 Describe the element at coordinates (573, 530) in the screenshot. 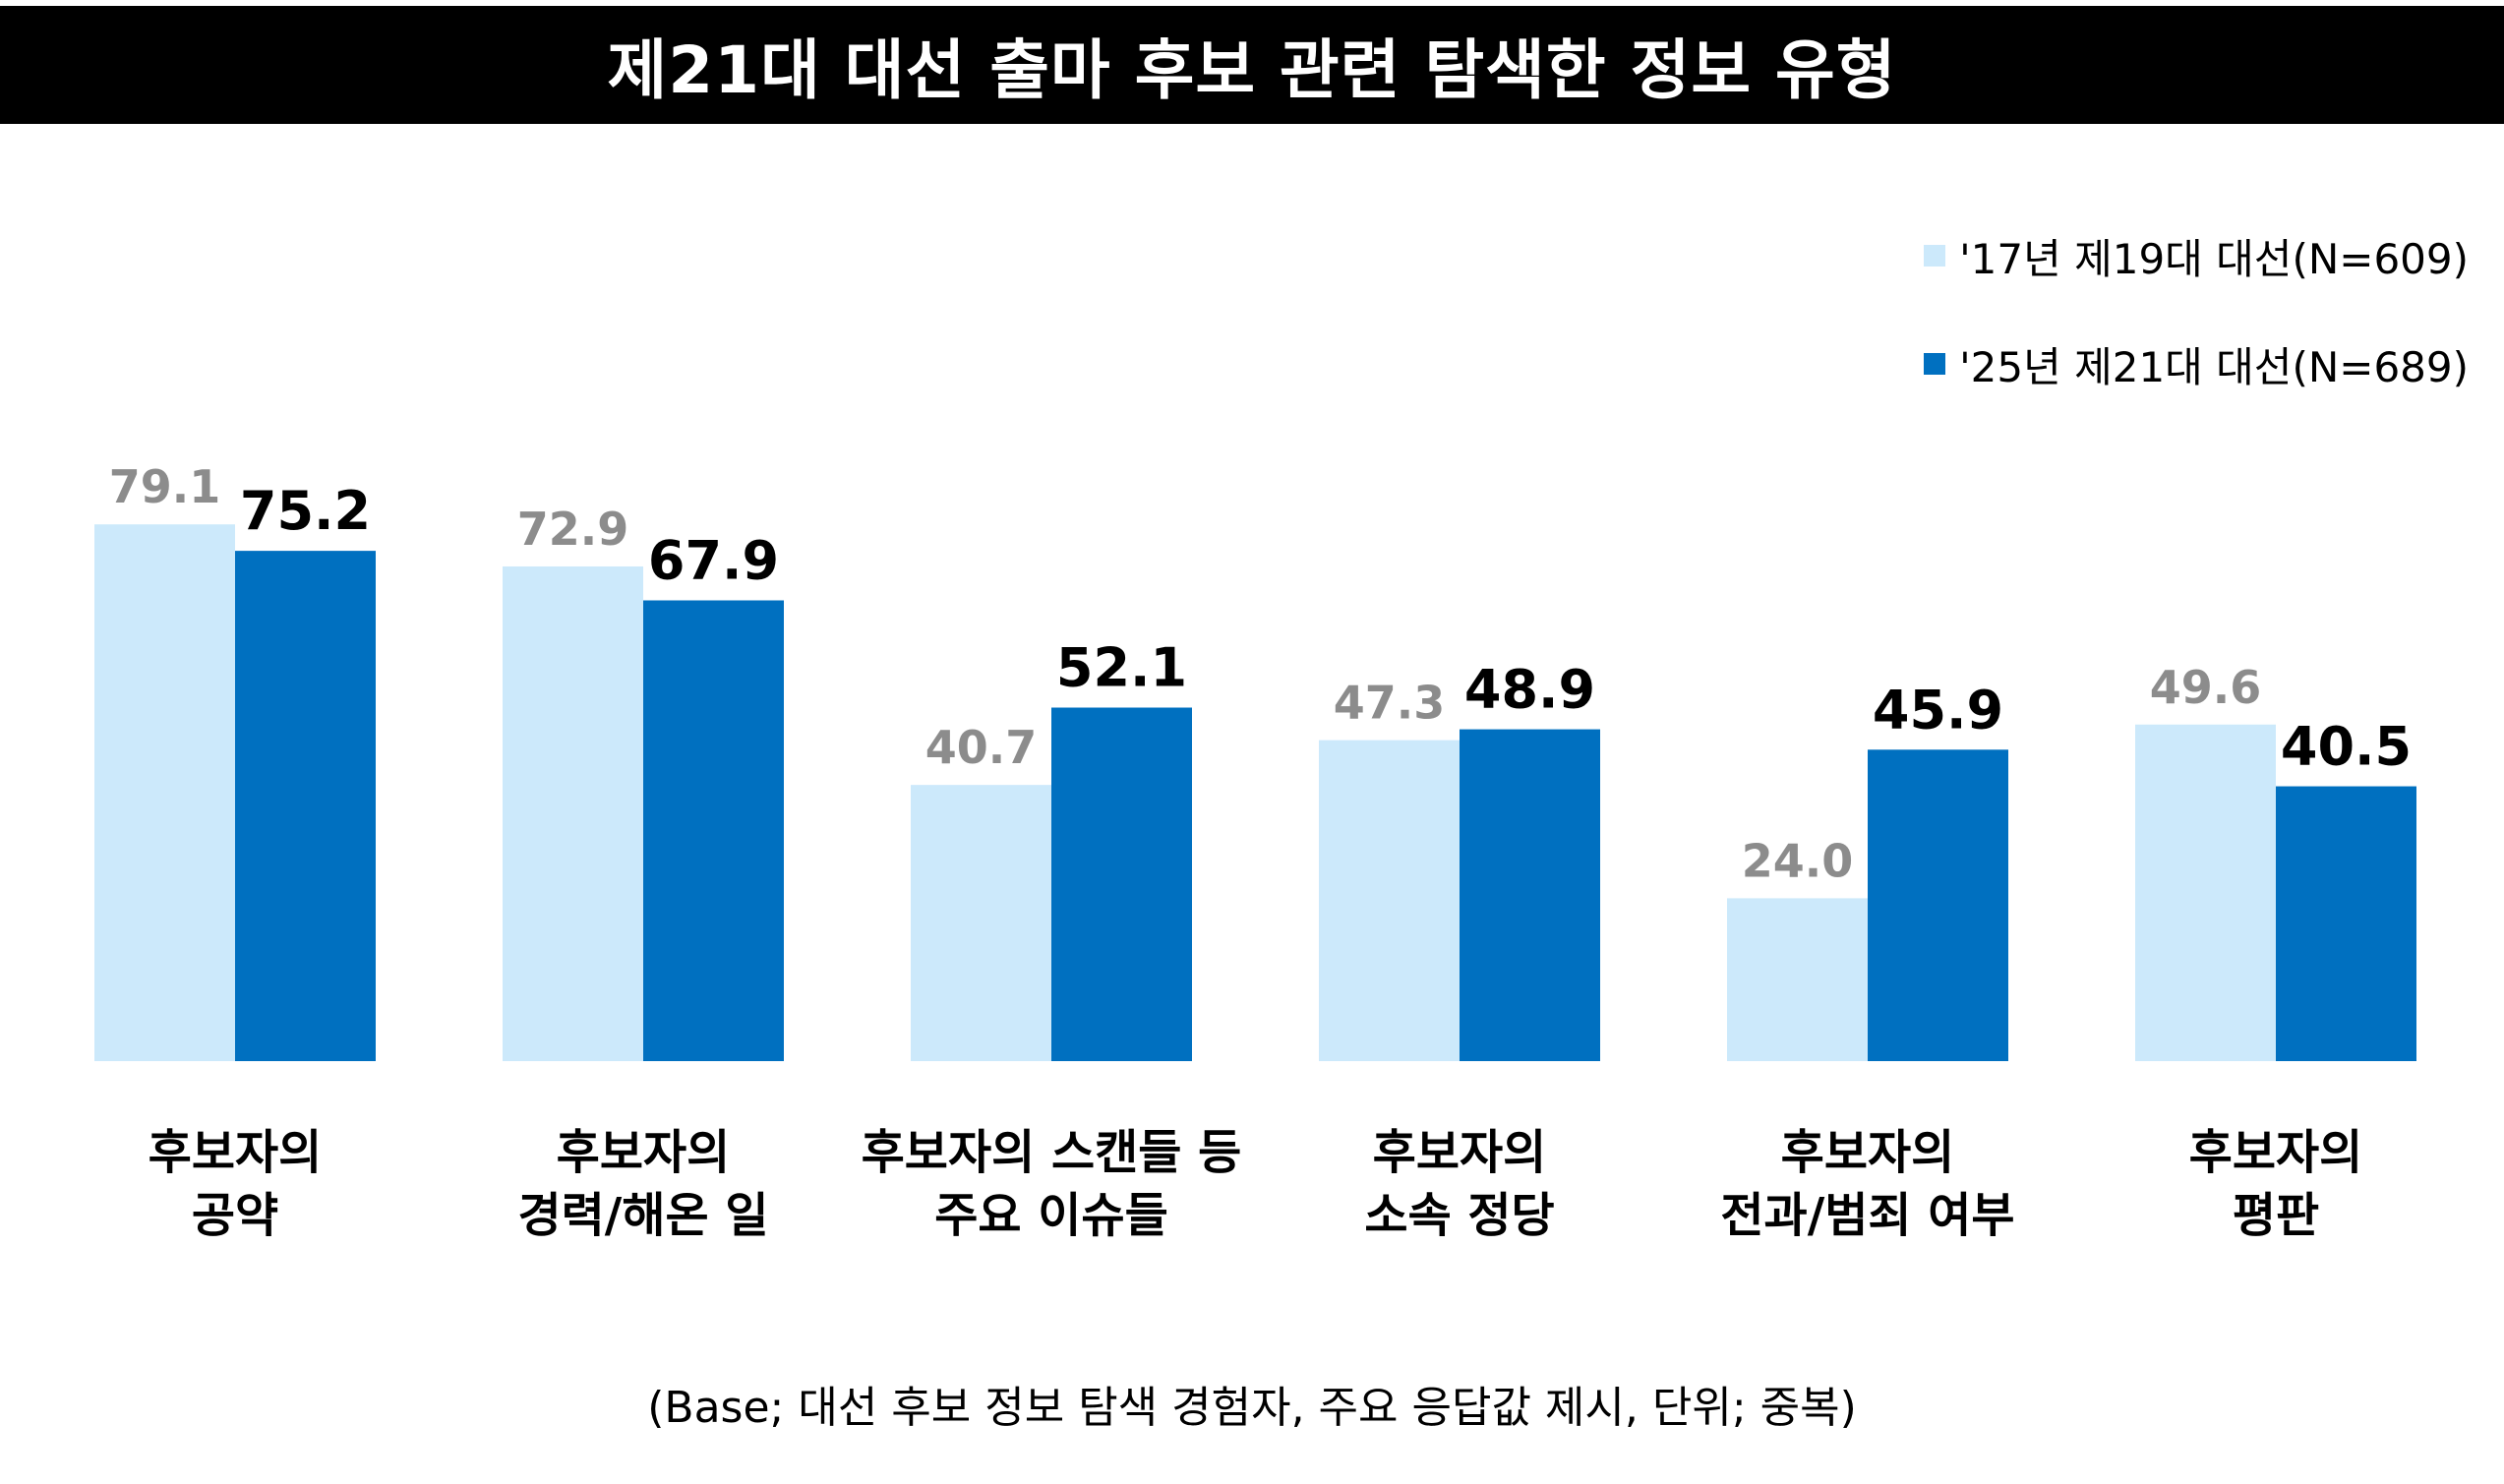

I see `data-label-2017-1: 72.9` at that location.